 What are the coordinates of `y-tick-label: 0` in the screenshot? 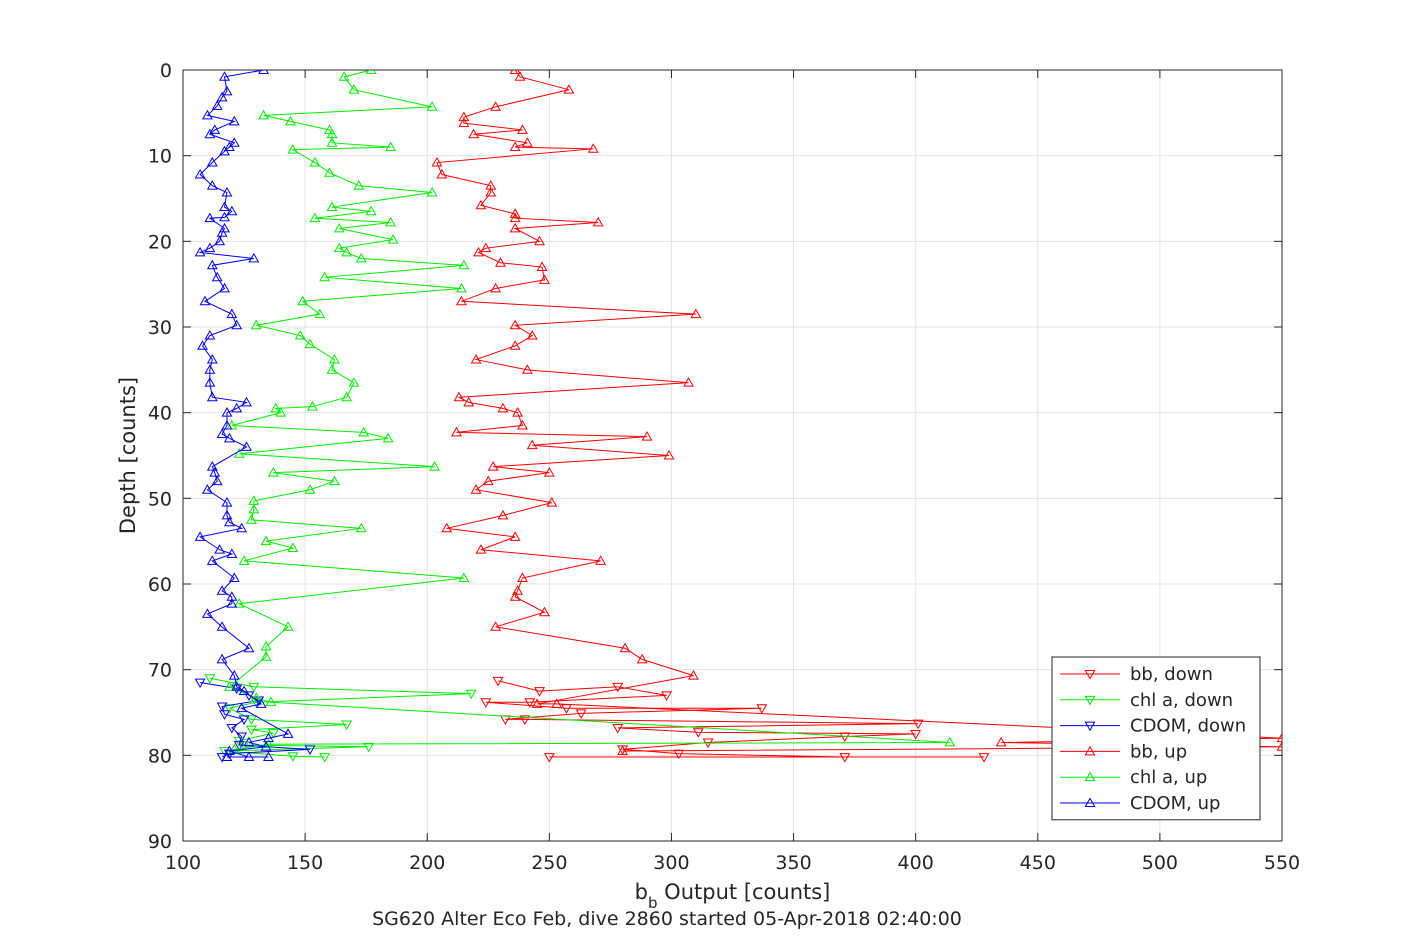 It's located at (166, 71).